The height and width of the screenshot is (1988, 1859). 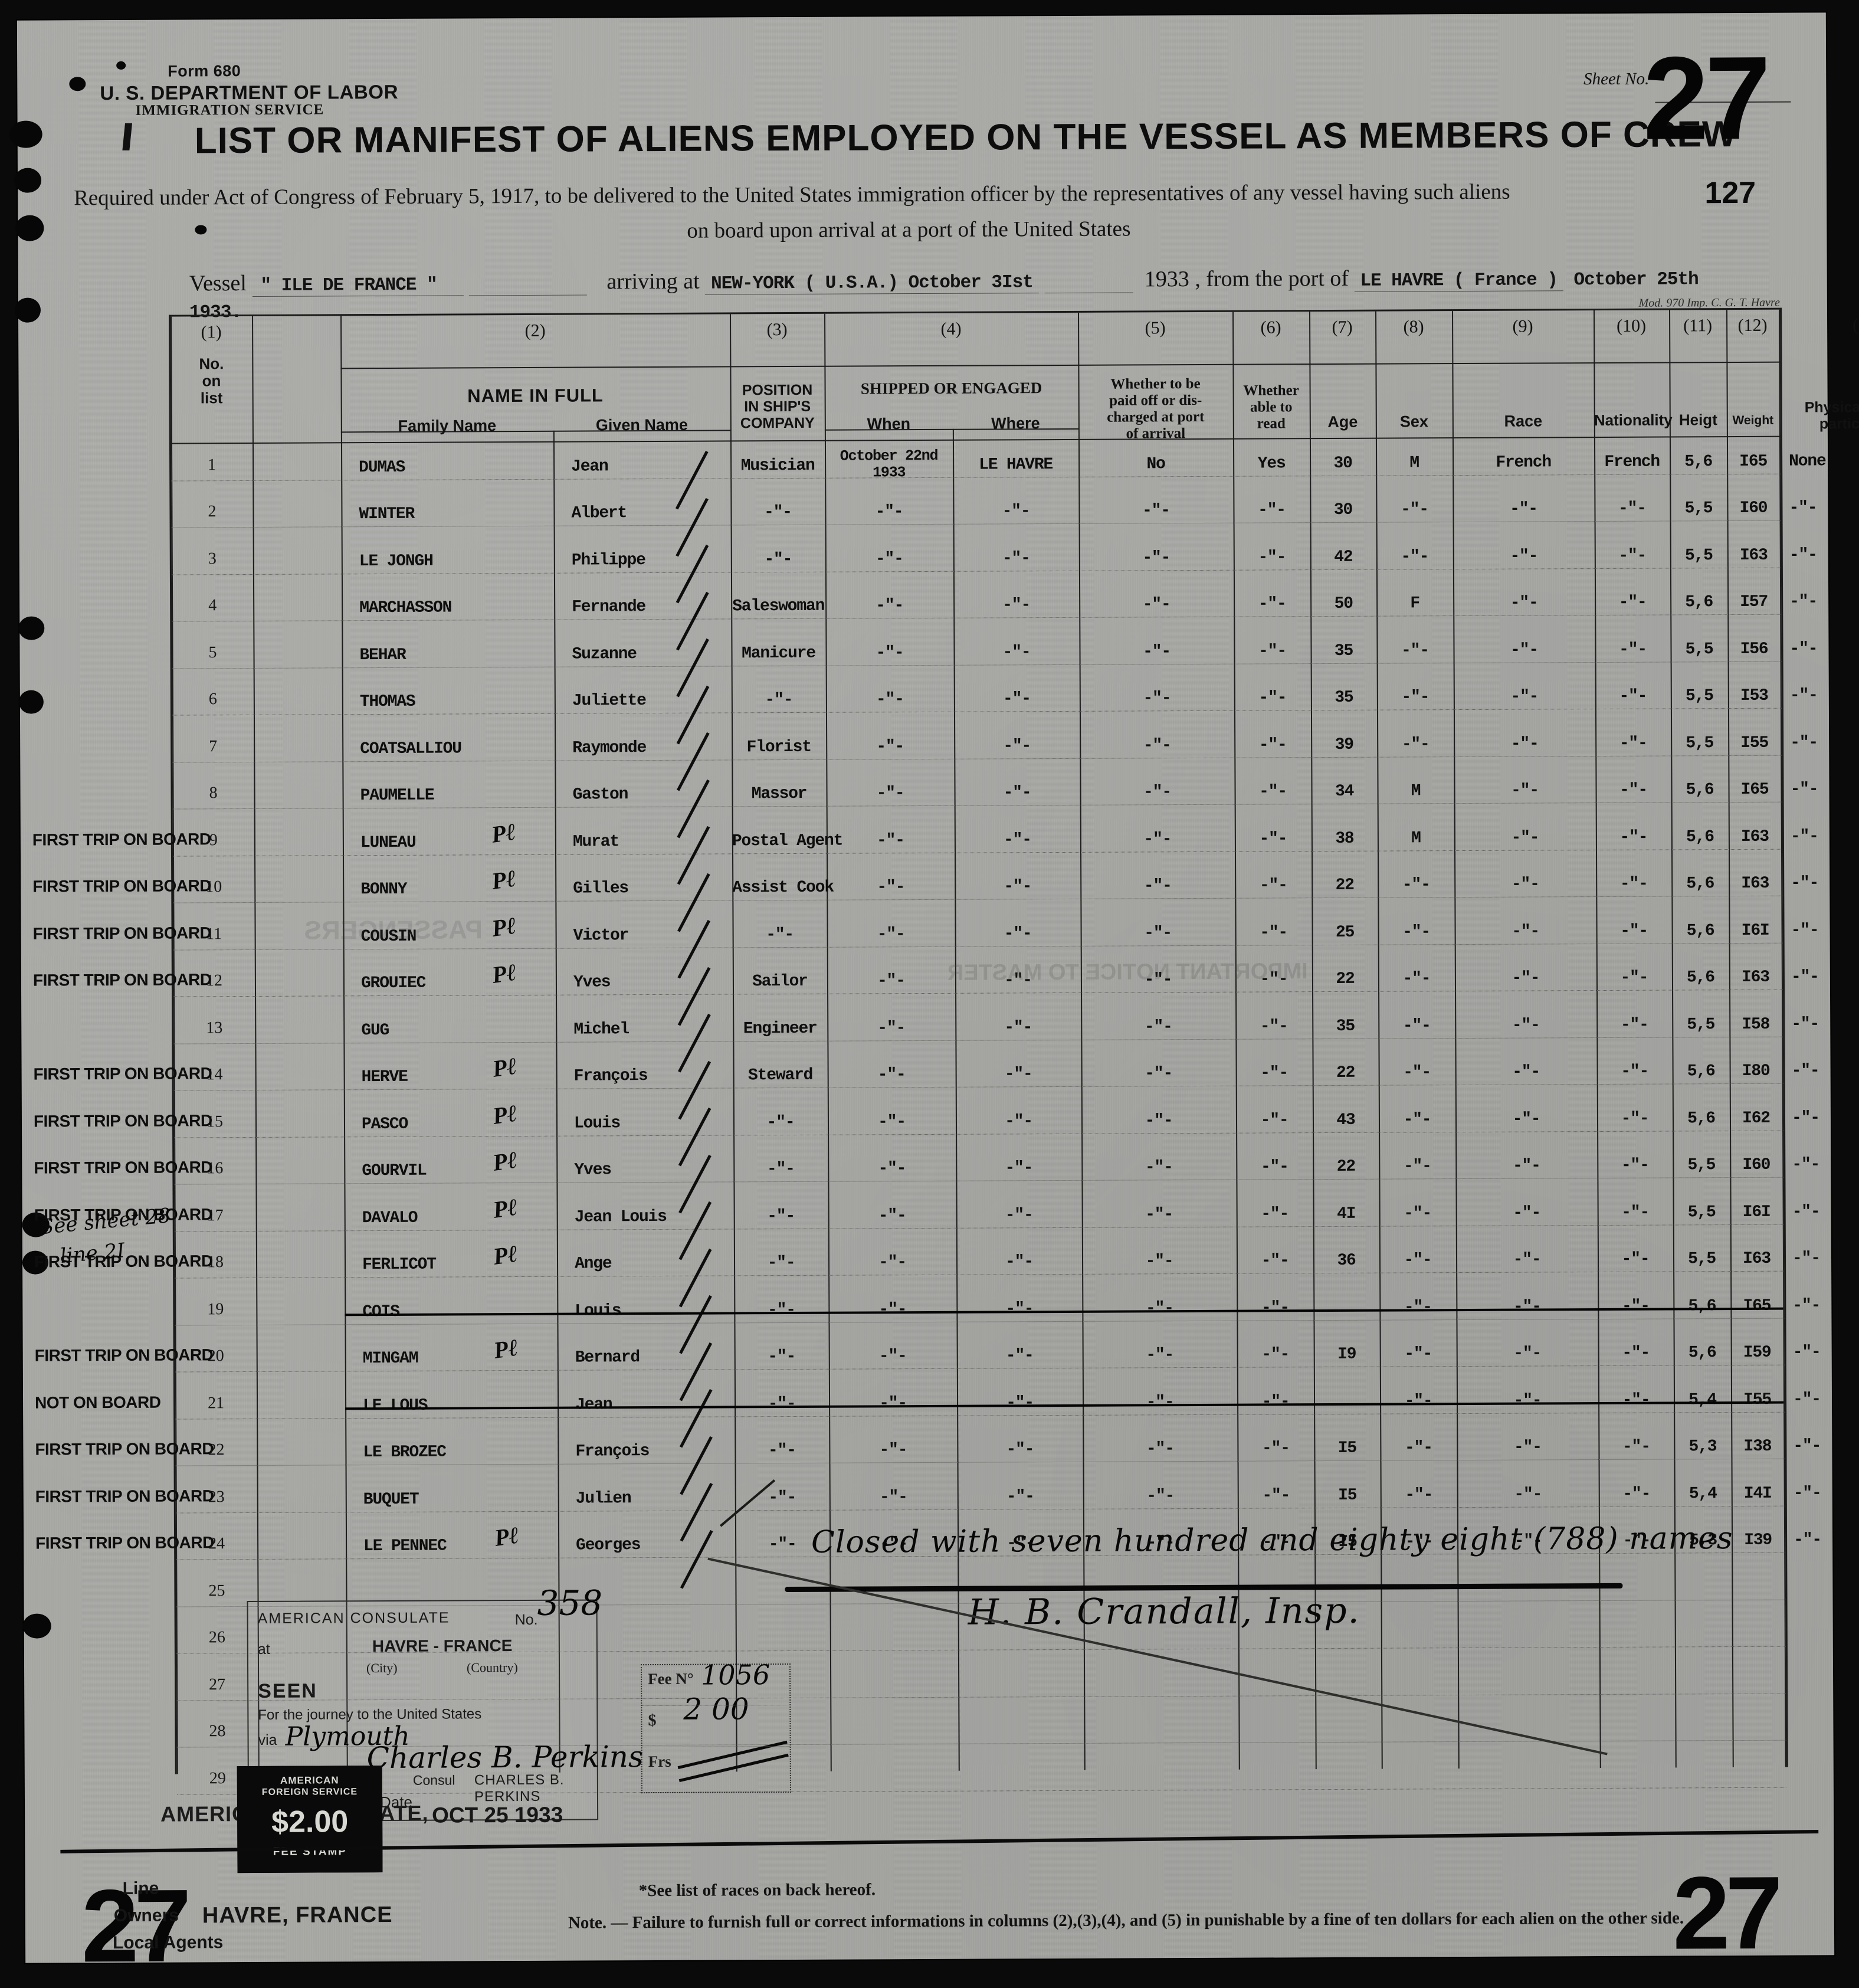 What do you see at coordinates (382, 1668) in the screenshot?
I see `consulate-city-caption: (City)` at bounding box center [382, 1668].